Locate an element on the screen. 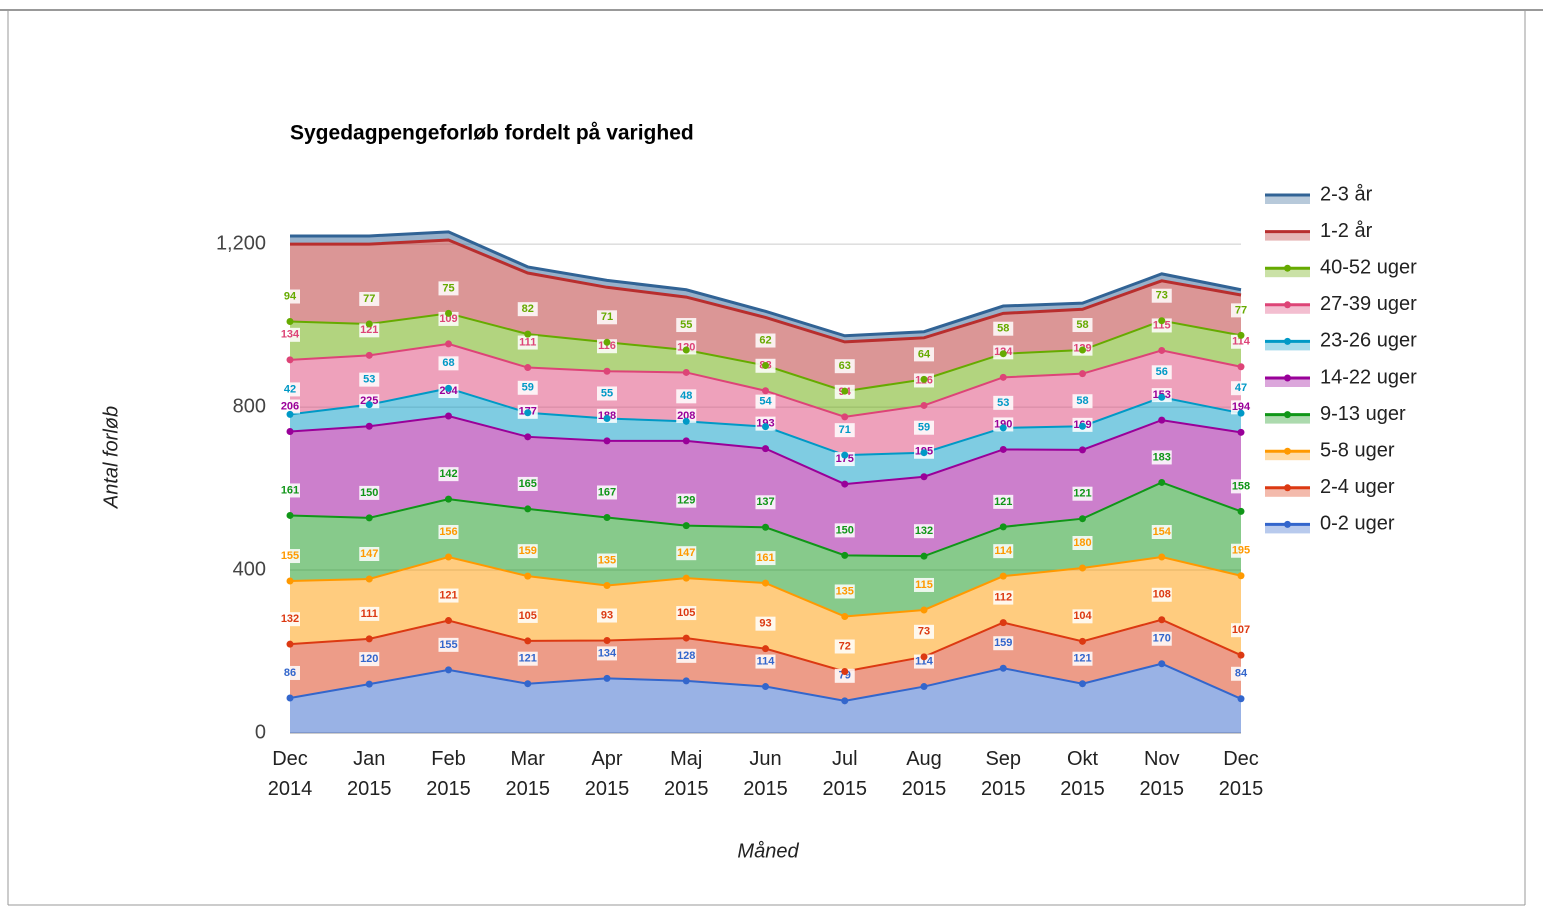 This screenshot has height=919, width=1543. x-tick-label: Jul 2015 is located at coordinates (845, 774).